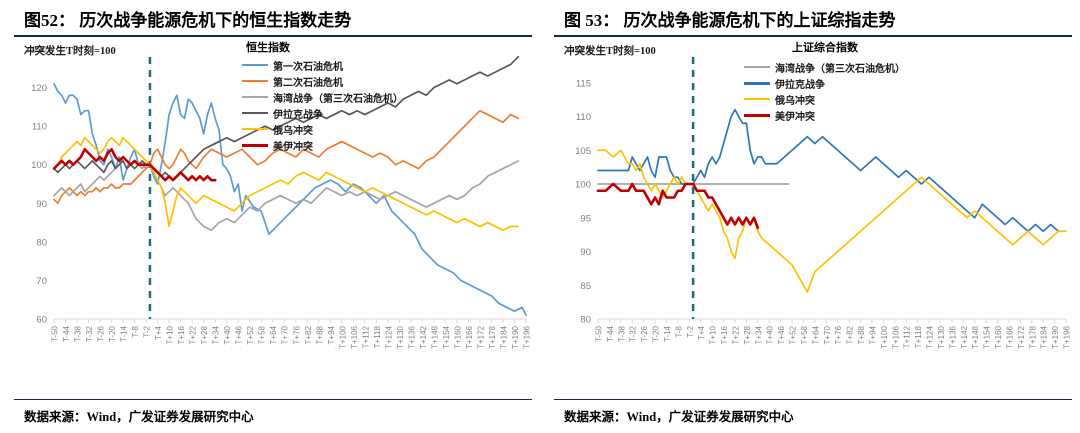 This screenshot has height=433, width=1080. Describe the element at coordinates (446, 336) in the screenshot. I see `x-axis-tick-label: T+154` at that location.